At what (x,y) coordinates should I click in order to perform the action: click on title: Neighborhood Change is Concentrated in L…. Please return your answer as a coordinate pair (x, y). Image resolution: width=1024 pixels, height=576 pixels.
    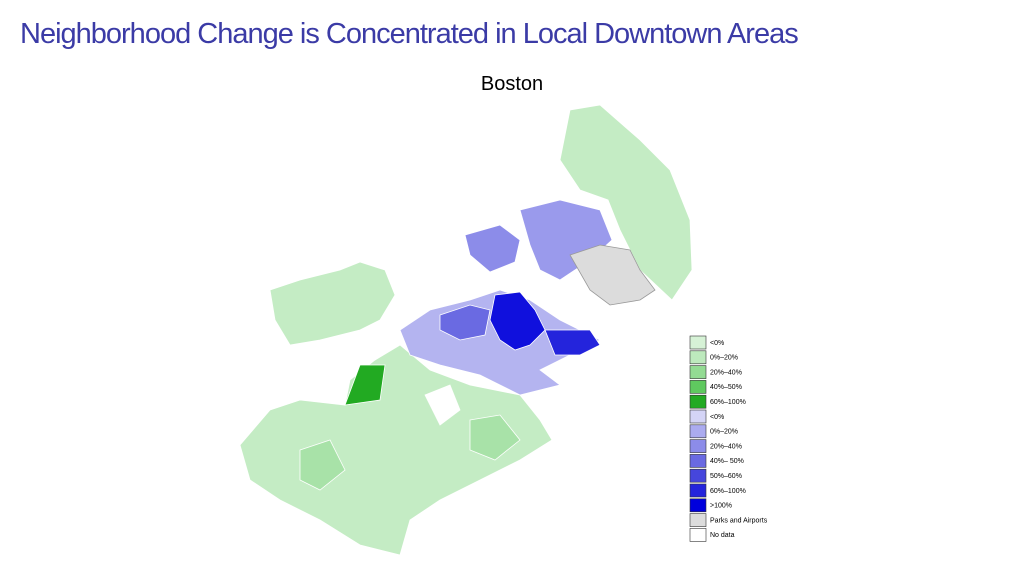
    Looking at the image, I should click on (409, 34).